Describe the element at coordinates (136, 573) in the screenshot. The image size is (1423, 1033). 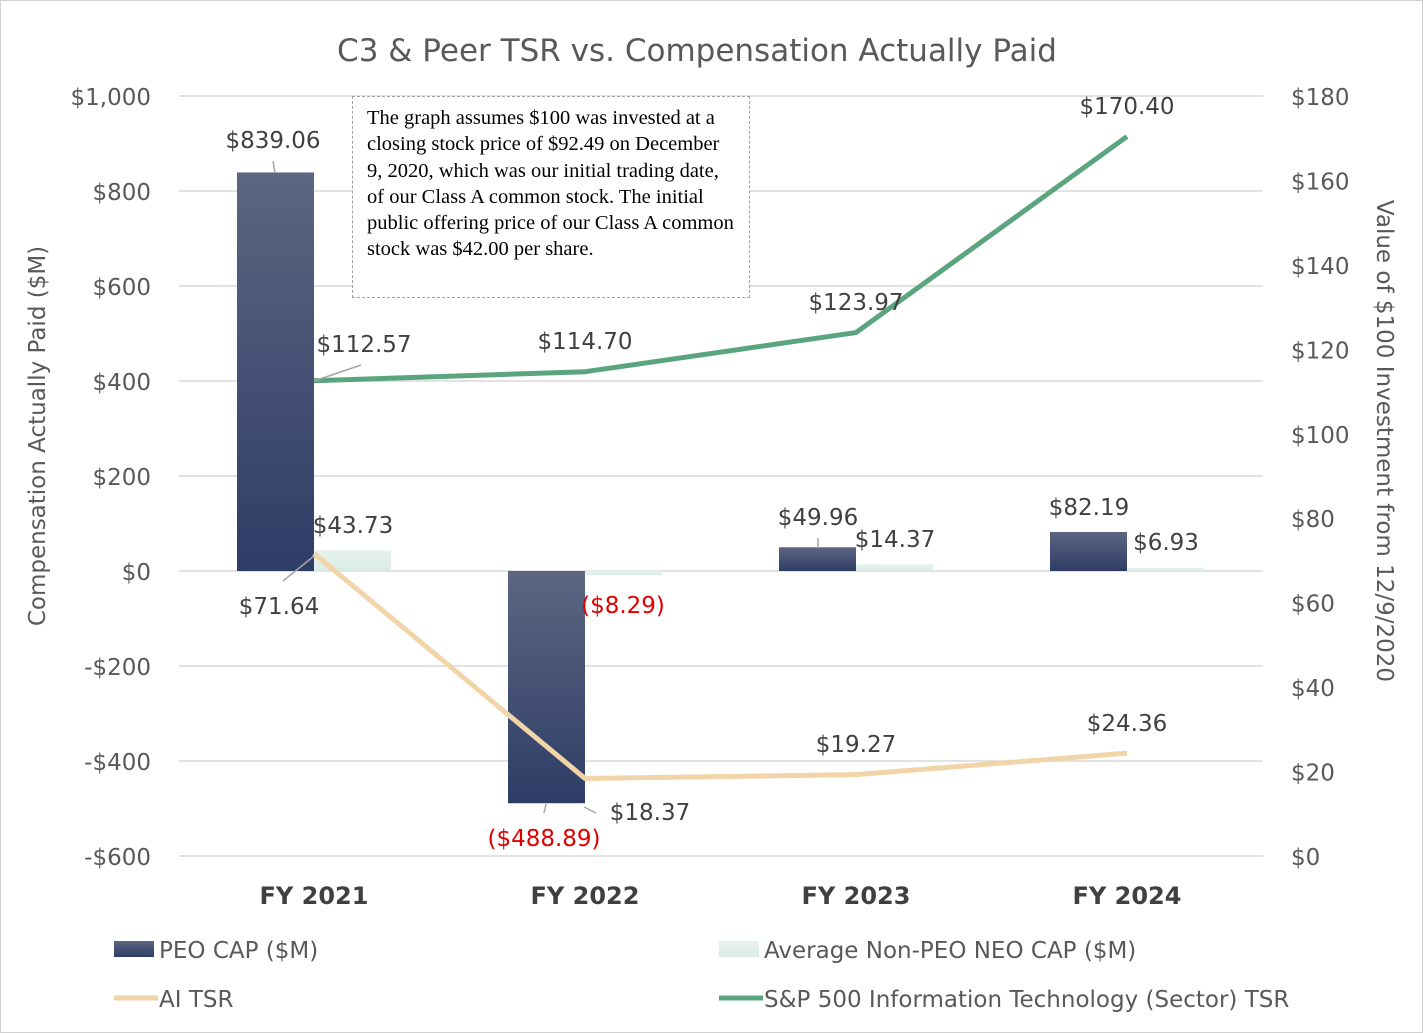
I see `y-tick-left: $0` at that location.